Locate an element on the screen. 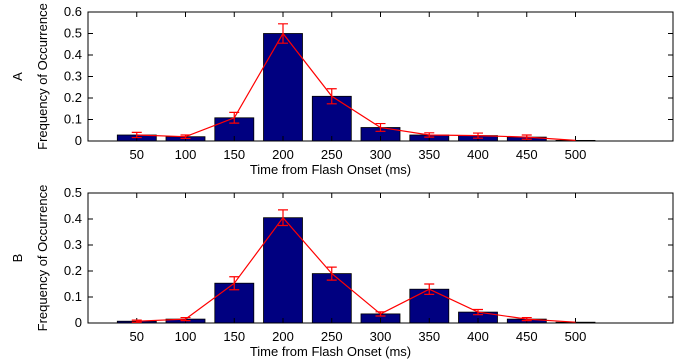  panel-b-xtick-label-400: 400 is located at coordinates (478, 336).